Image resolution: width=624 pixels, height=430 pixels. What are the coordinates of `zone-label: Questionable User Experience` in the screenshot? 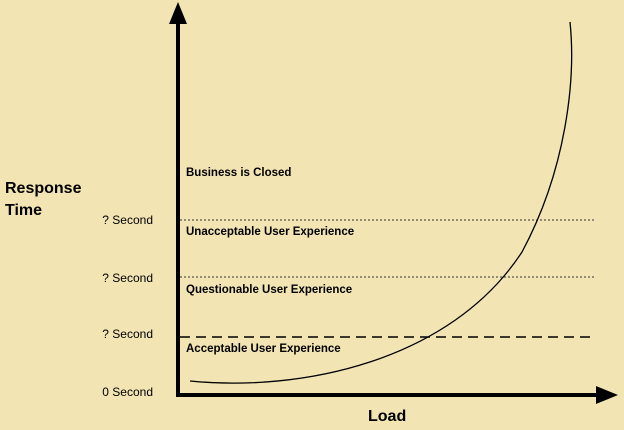 It's located at (269, 290).